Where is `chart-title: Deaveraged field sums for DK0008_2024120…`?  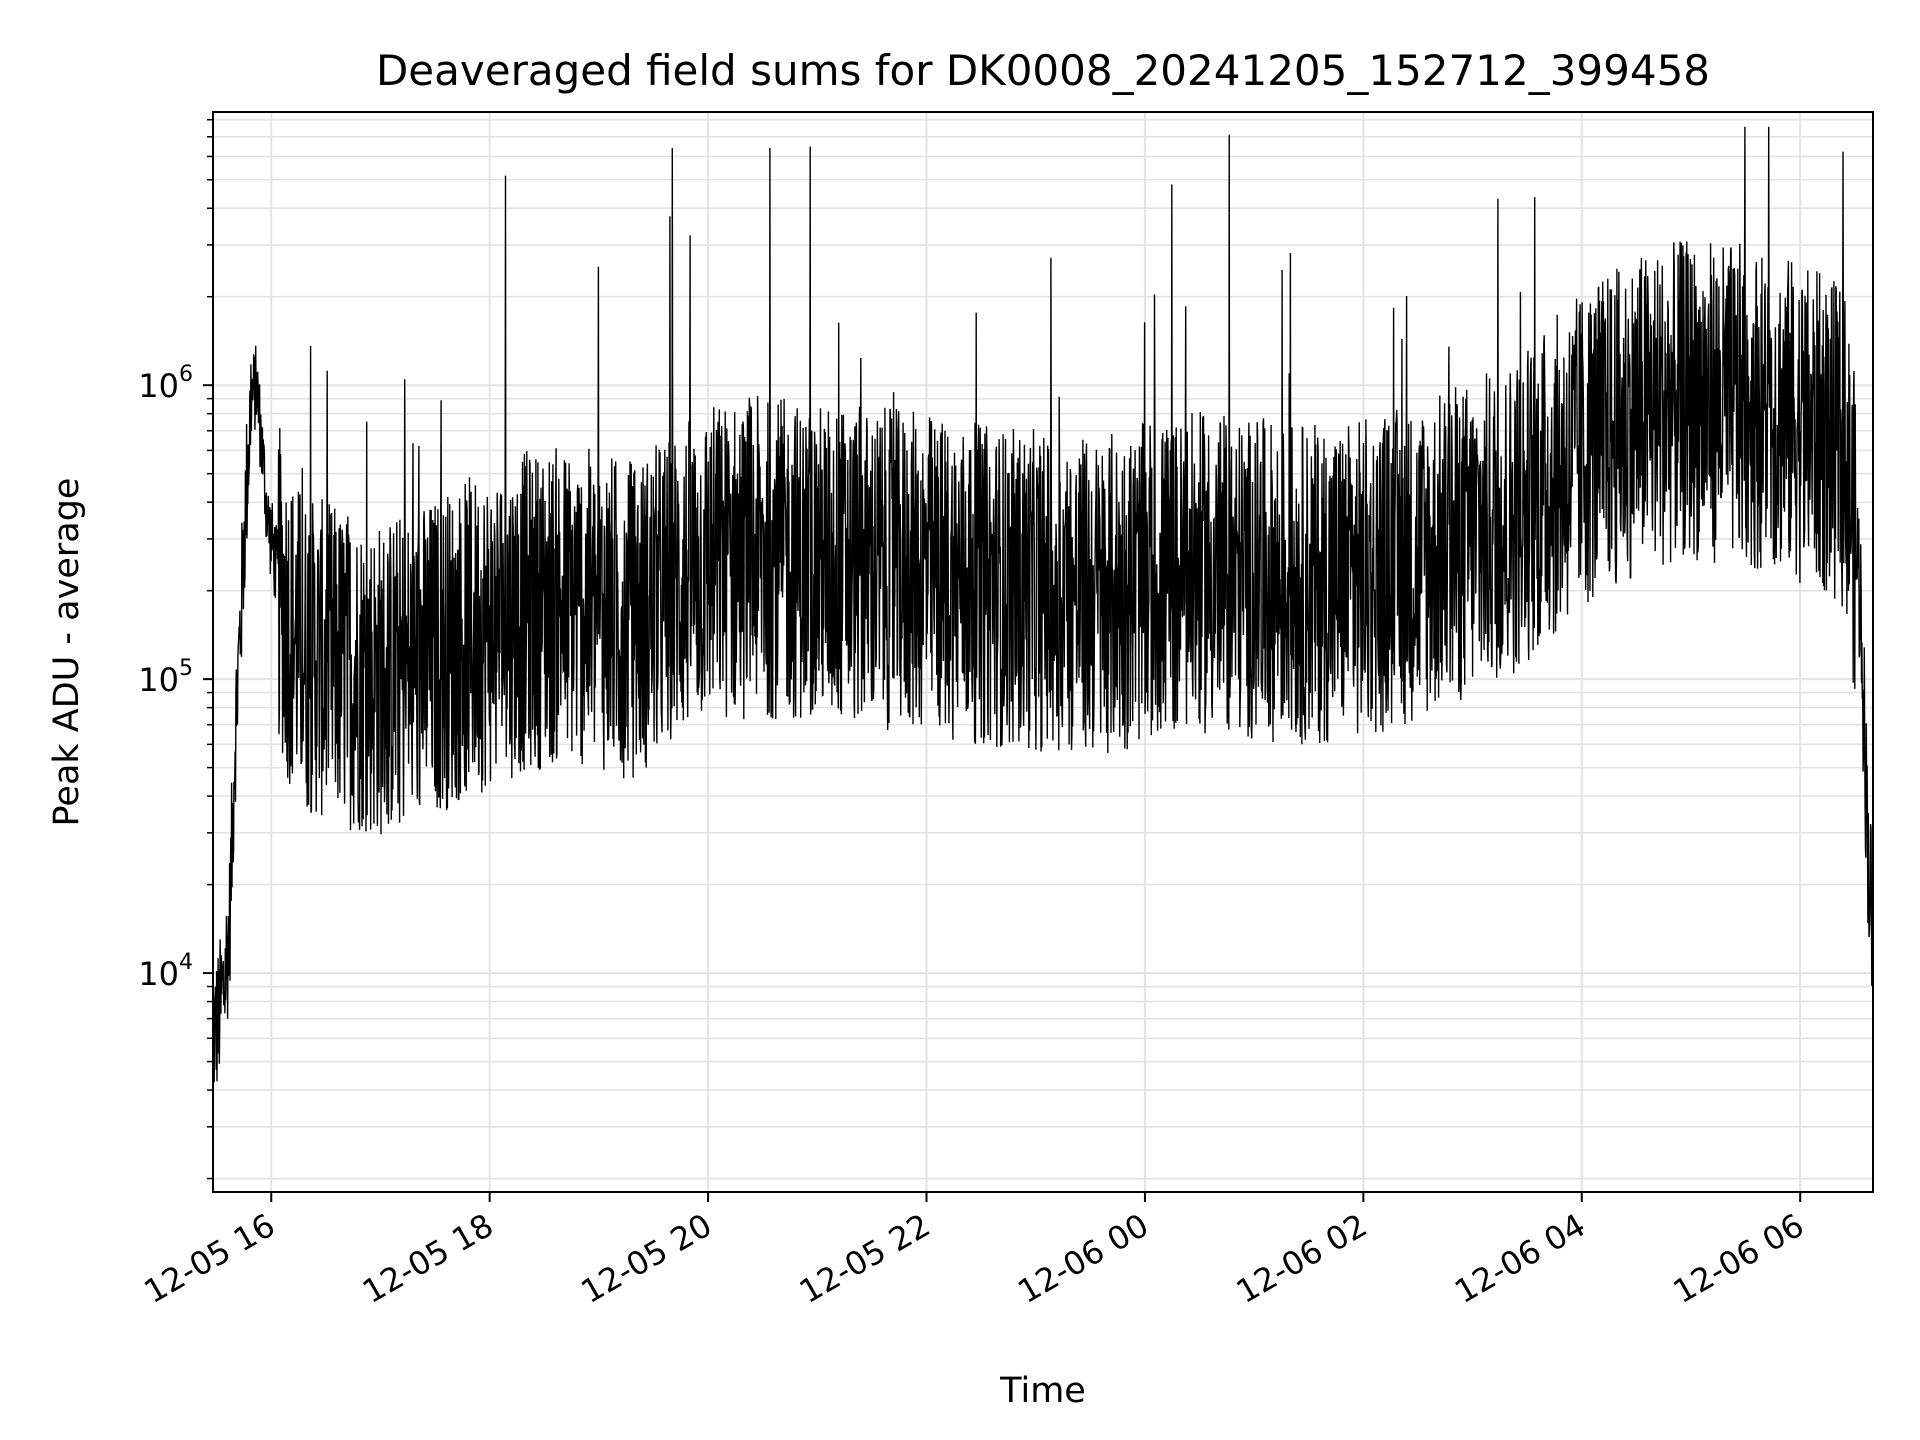 chart-title: Deaveraged field sums for DK0008_2024120… is located at coordinates (1043, 70).